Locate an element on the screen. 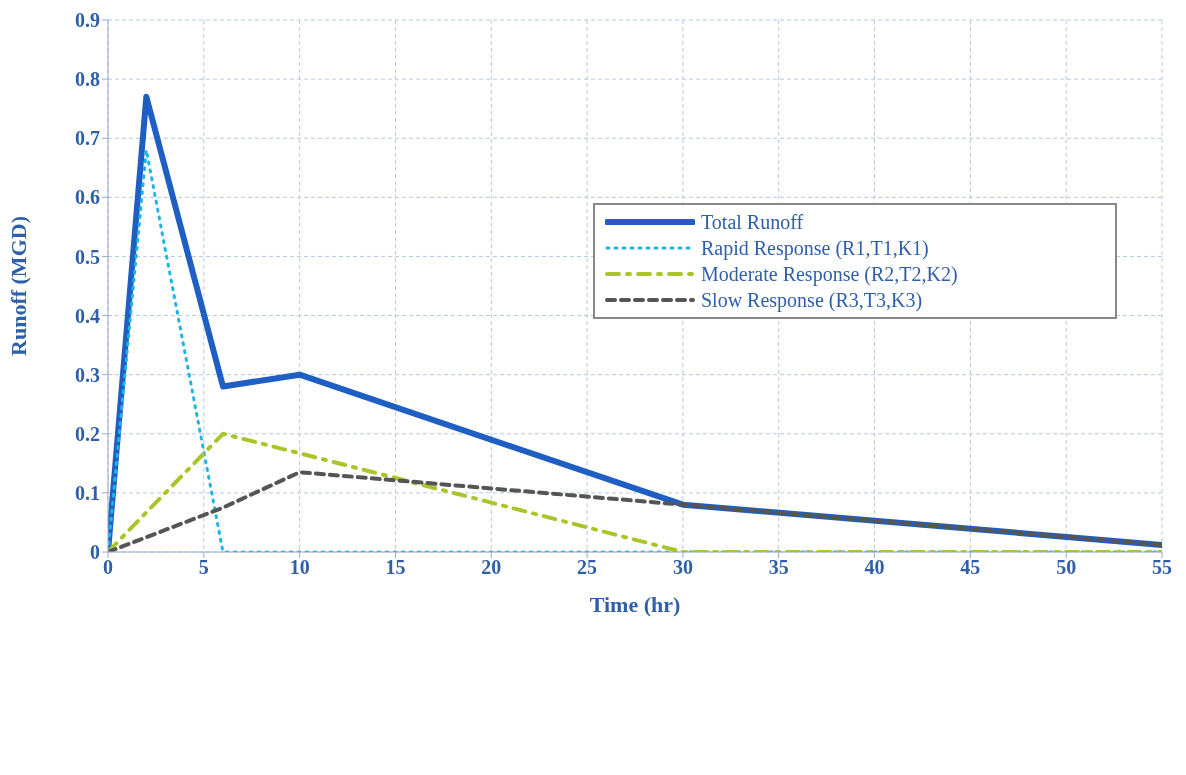 This screenshot has height=775, width=1186. y-tick-label: 0.3 is located at coordinates (87, 374).